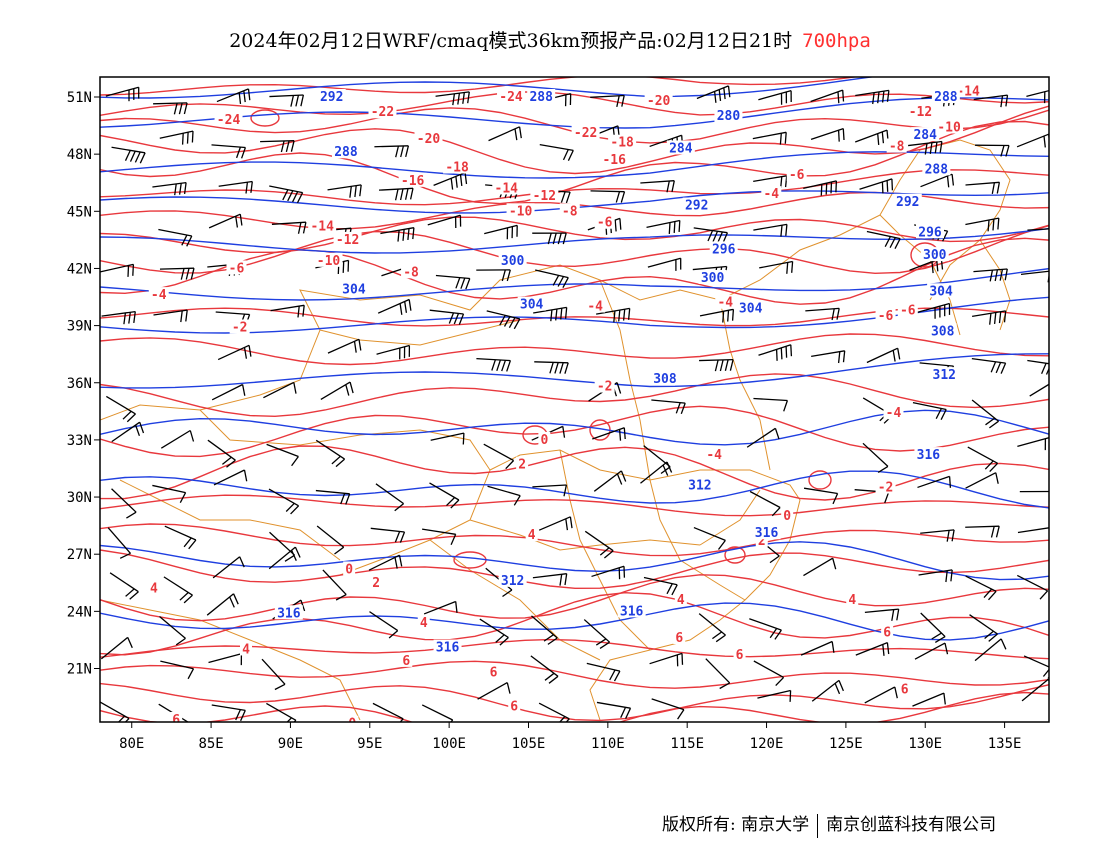  What do you see at coordinates (529, 744) in the screenshot?
I see `lon-tick-label: 105E` at bounding box center [529, 744].